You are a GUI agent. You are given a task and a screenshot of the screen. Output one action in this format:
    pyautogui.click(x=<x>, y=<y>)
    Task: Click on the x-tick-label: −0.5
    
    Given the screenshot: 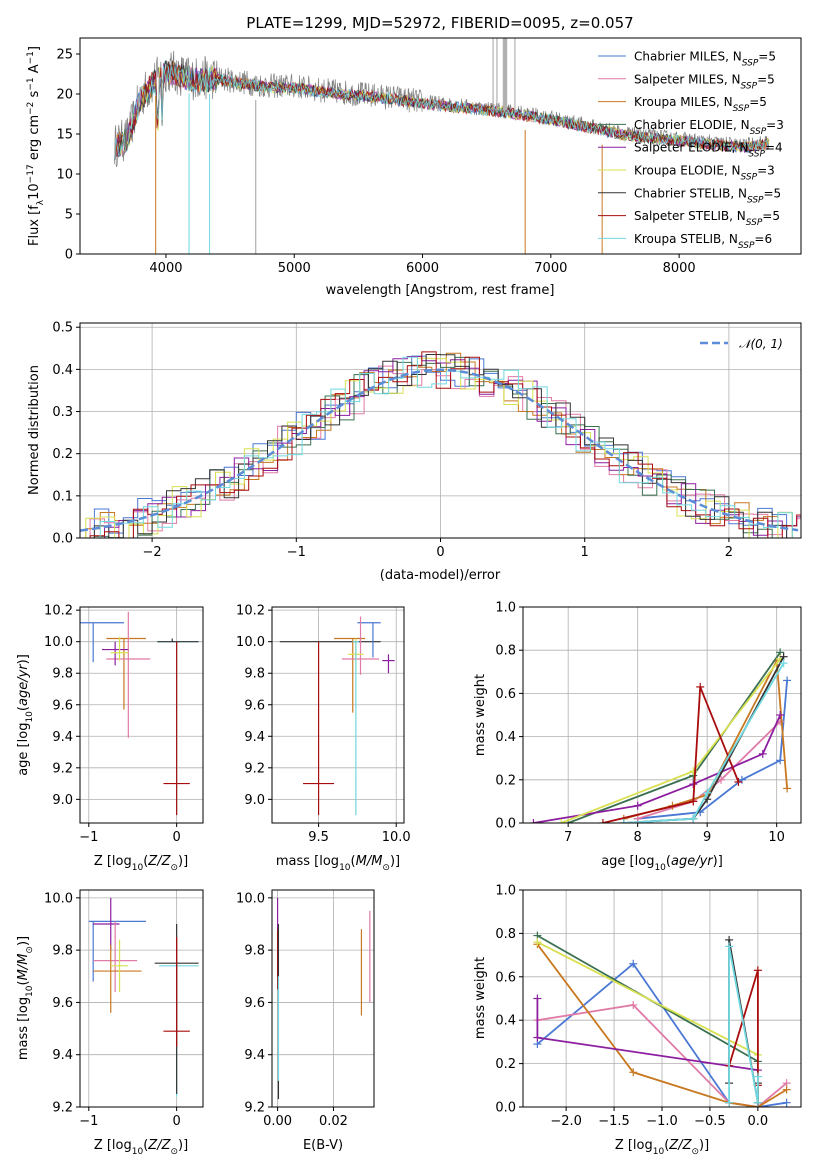 What is the action you would take?
    pyautogui.click(x=710, y=1121)
    